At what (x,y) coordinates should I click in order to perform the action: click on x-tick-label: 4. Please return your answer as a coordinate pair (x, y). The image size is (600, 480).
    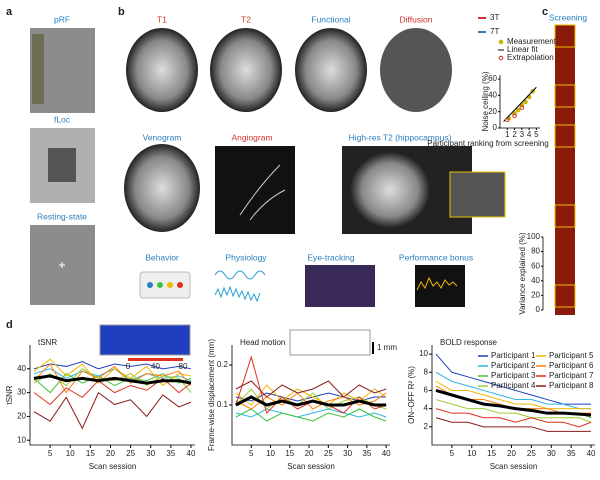
    Looking at the image, I should click on (529, 134).